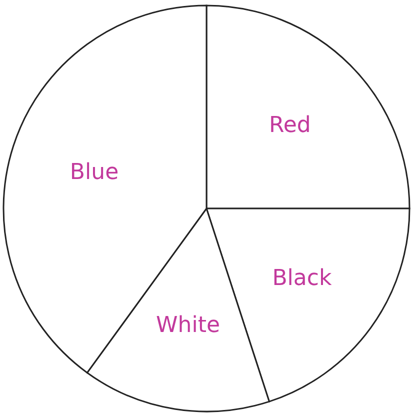 The height and width of the screenshot is (417, 413). Describe the element at coordinates (302, 278) in the screenshot. I see `slice-label: Black` at that location.